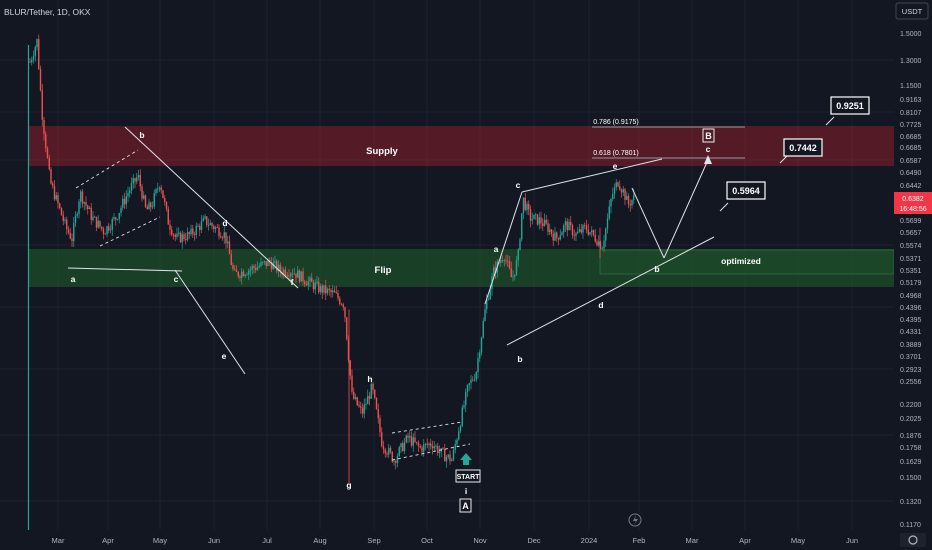 The height and width of the screenshot is (550, 932). I want to click on price-axis-bg, so click(913, 275).